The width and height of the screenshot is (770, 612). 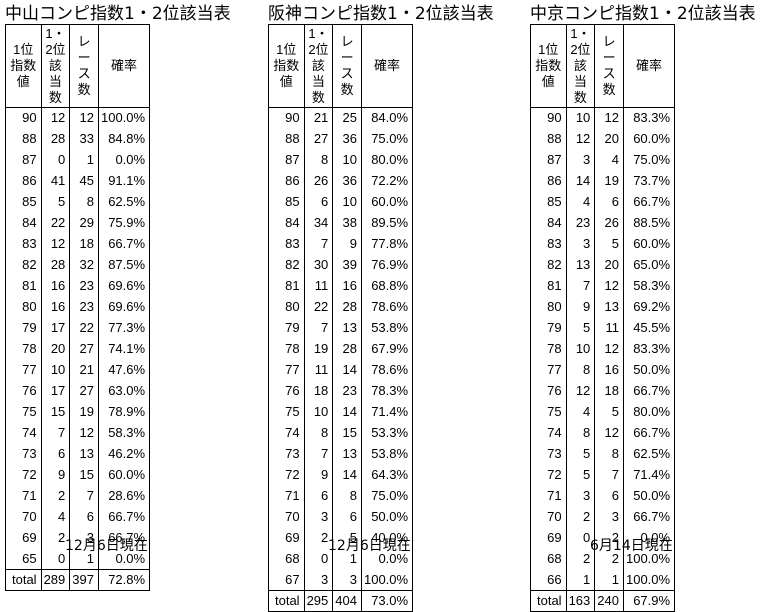 I want to click on table-row: 70 3 6 50.0%, so click(x=341, y=517).